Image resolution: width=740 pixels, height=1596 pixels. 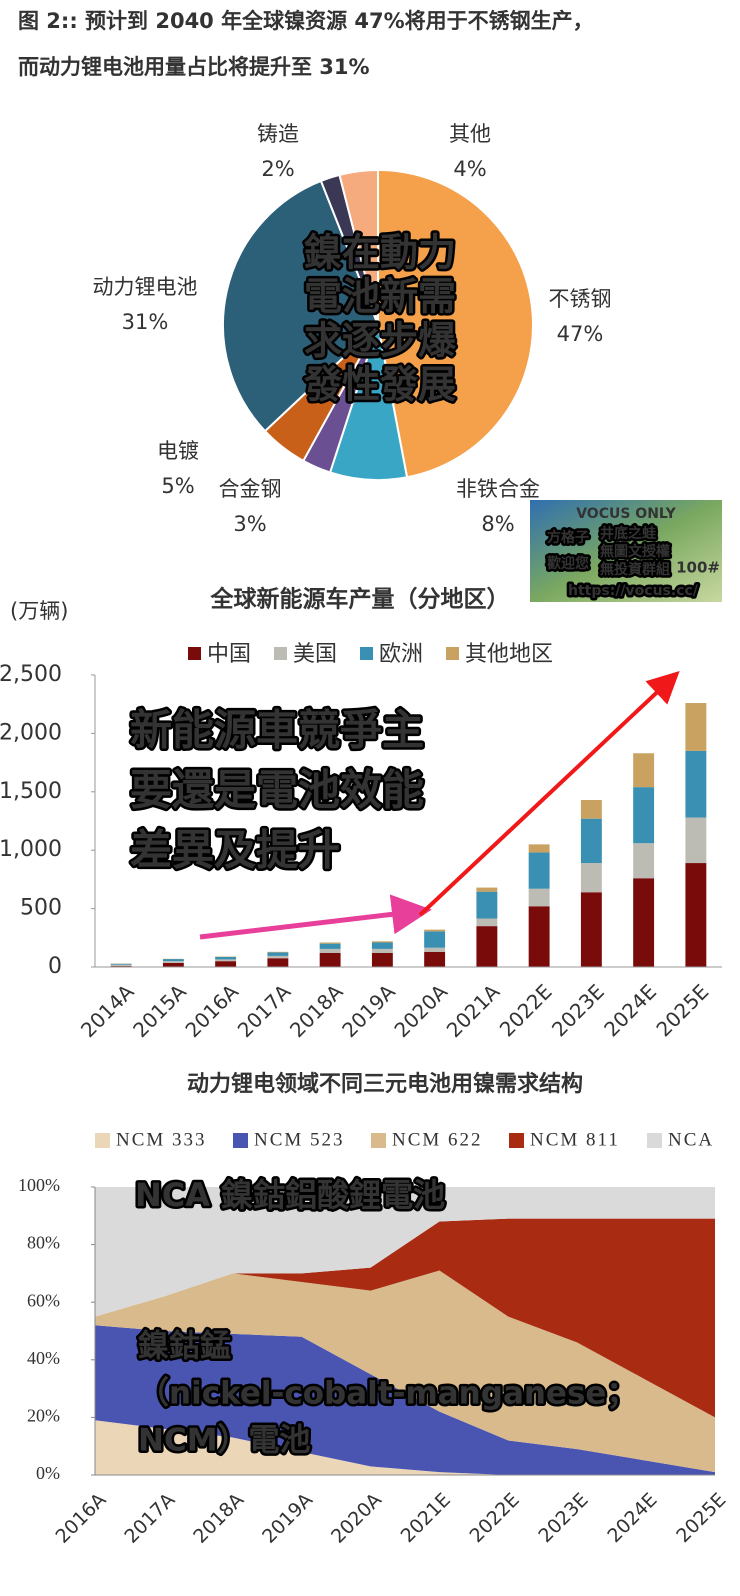 I want to click on slice-value: 3%, so click(x=249, y=524).